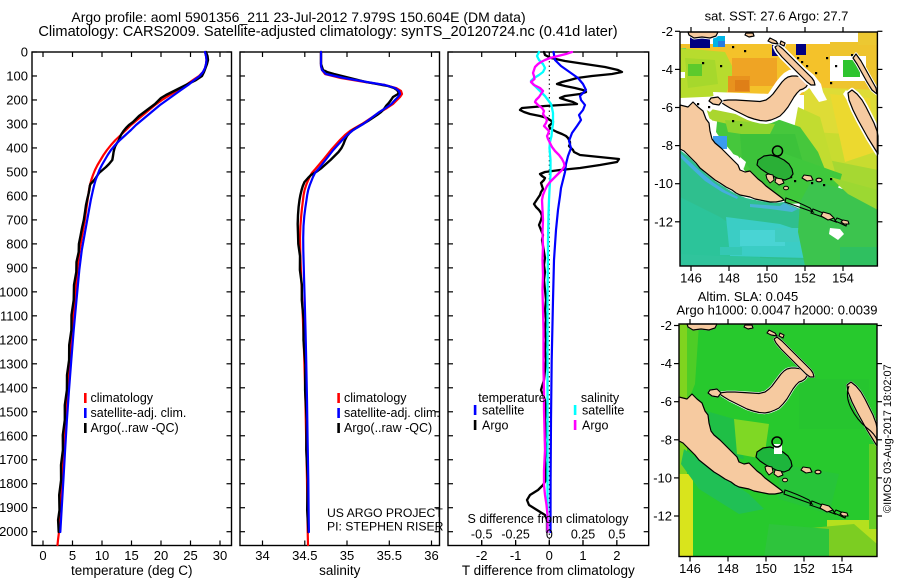 The width and height of the screenshot is (900, 580). Describe the element at coordinates (616, 535) in the screenshot. I see `svg-text: 0.5` at that location.